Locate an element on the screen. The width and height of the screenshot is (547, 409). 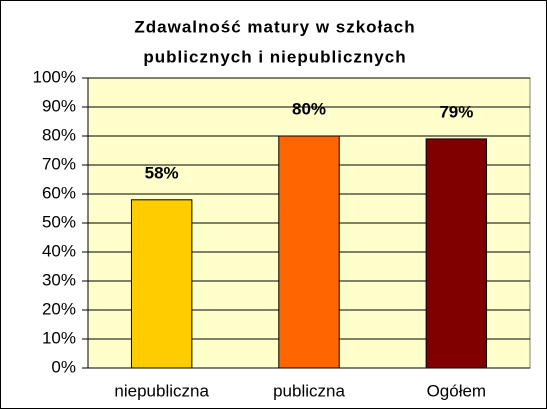
x-tick-label: Ogółem is located at coordinates (457, 390).